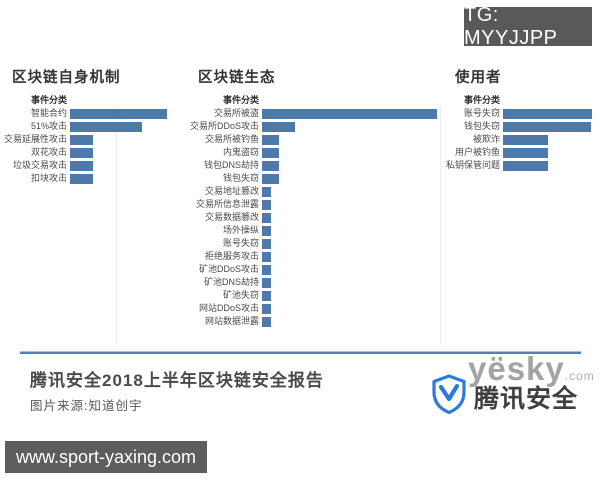  What do you see at coordinates (231, 165) in the screenshot?
I see `category-label: 钱包DNS劫持` at bounding box center [231, 165].